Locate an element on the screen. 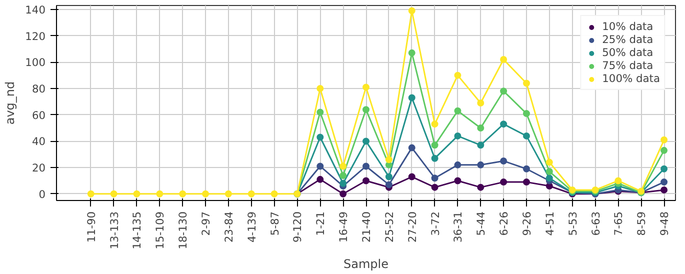  legend-label: 25% data is located at coordinates (628, 39).